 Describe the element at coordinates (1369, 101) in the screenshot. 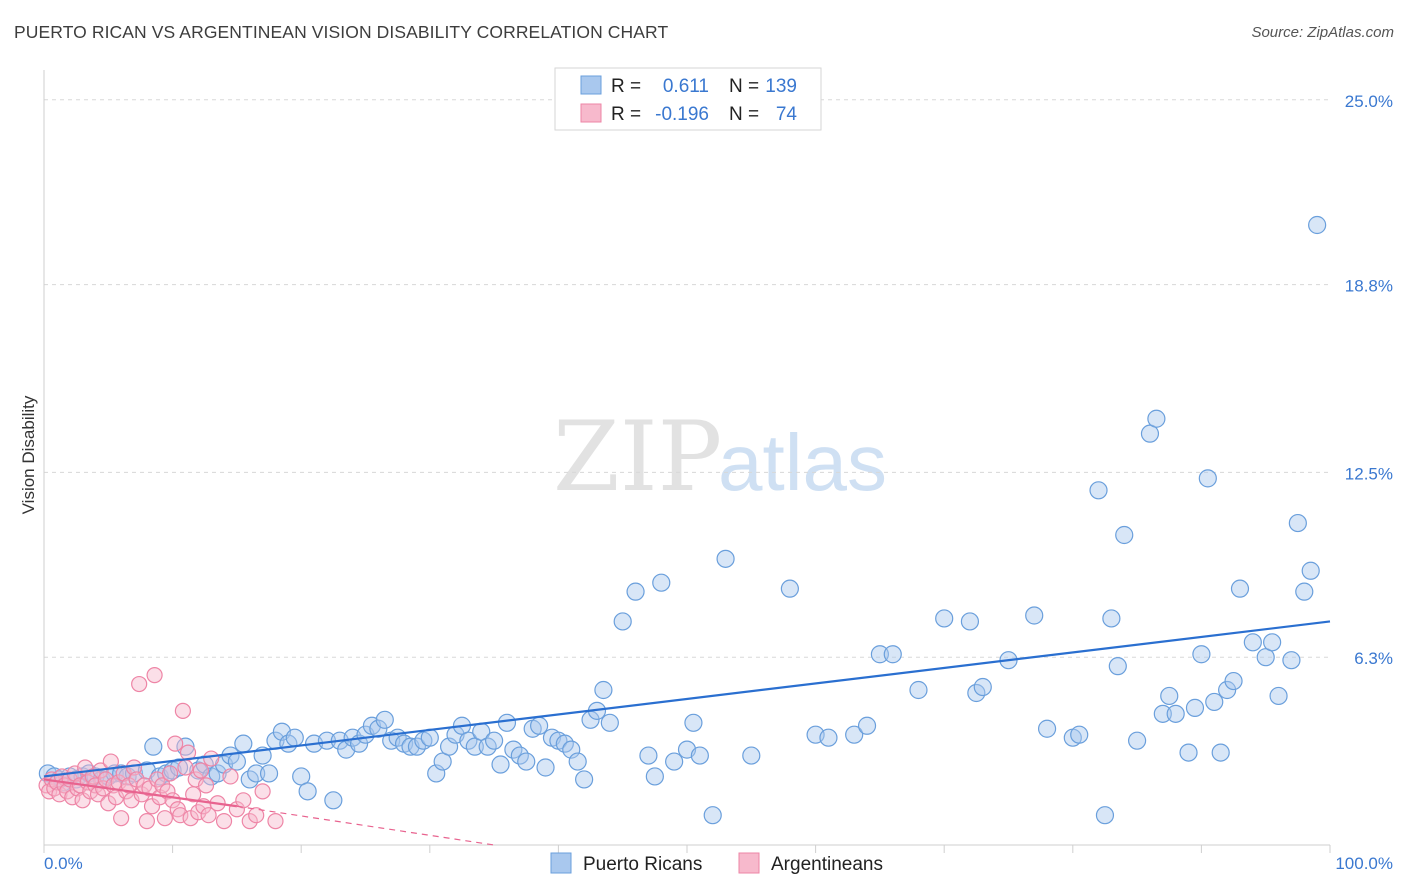

I see `y-tick-label: 25.0%` at that location.